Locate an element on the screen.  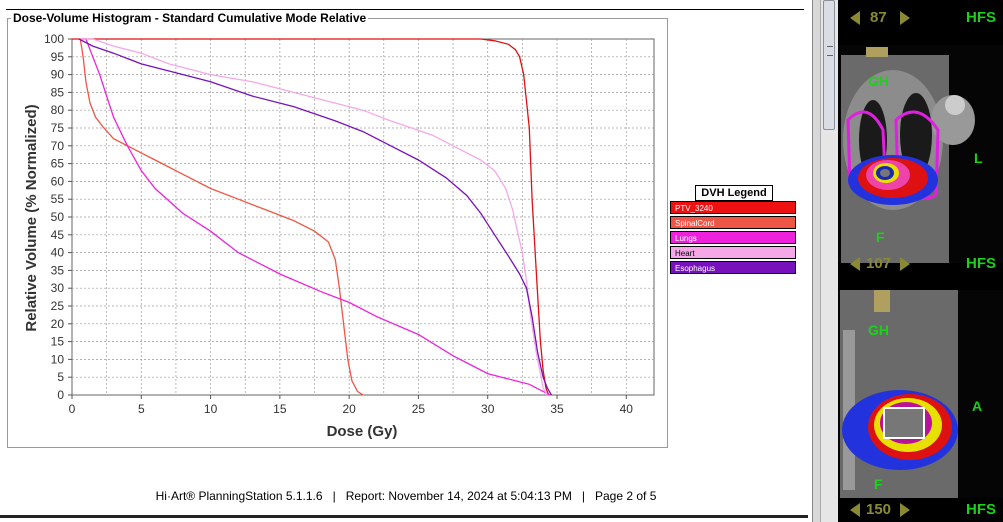
y-tick-label: 5 is located at coordinates (60, 377).